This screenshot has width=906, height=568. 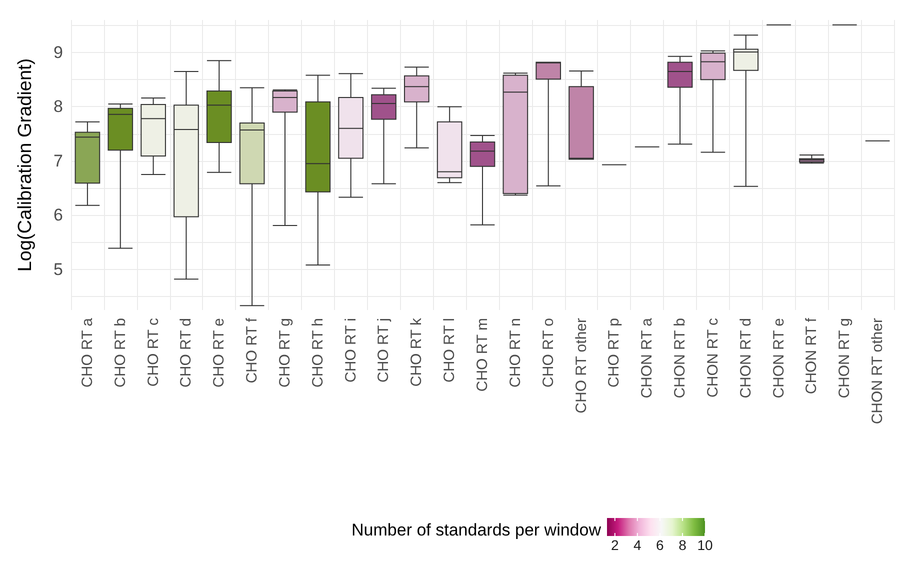 I want to click on x-tick-label: CHON RT a, so click(x=647, y=357).